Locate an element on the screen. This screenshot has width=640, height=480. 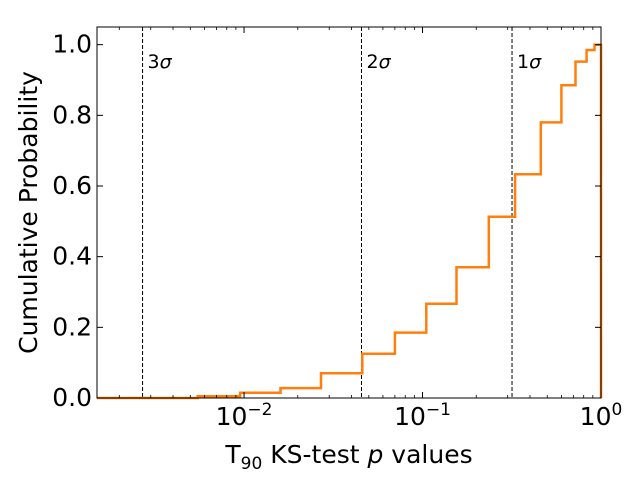
reference-label-1sigma: 1σ is located at coordinates (529, 62).